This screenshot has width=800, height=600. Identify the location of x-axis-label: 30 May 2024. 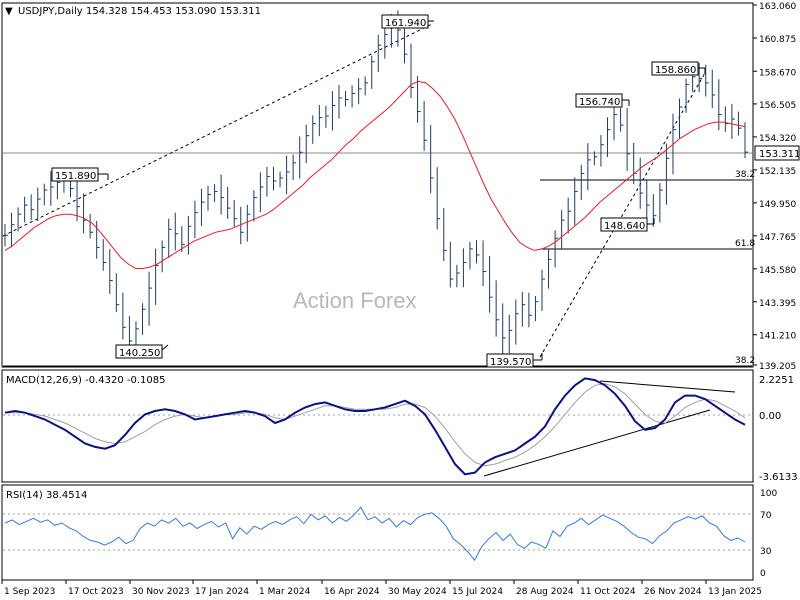
(417, 592).